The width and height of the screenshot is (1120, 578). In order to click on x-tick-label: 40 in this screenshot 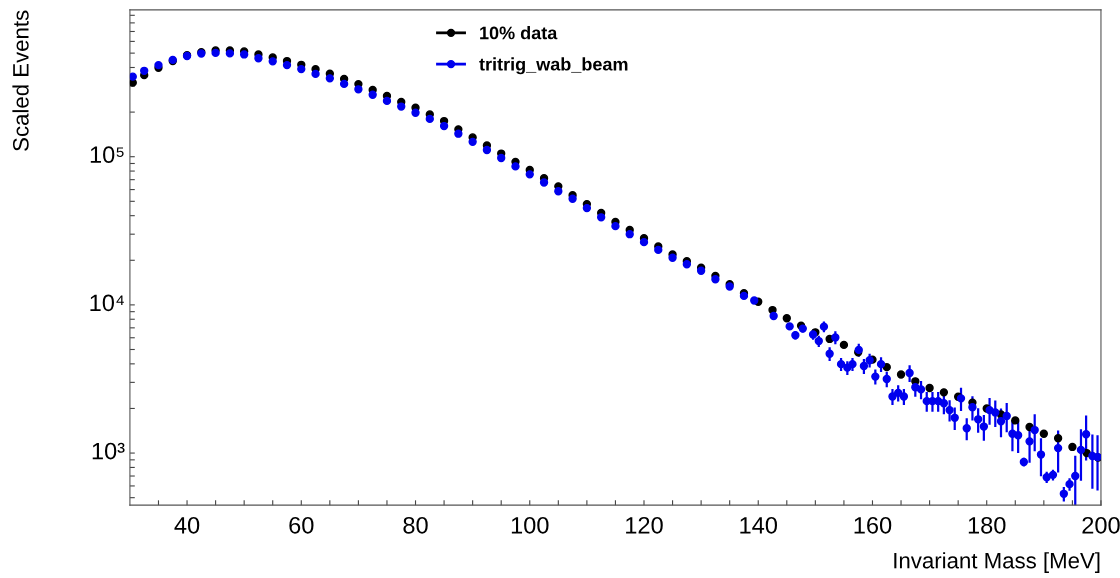, I will do `click(187, 525)`.